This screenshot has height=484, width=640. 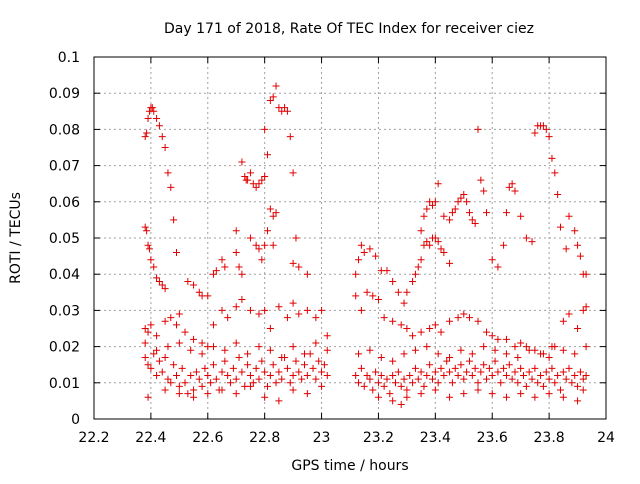 What do you see at coordinates (492, 438) in the screenshot?
I see `x-tick-label: 23.6` at bounding box center [492, 438].